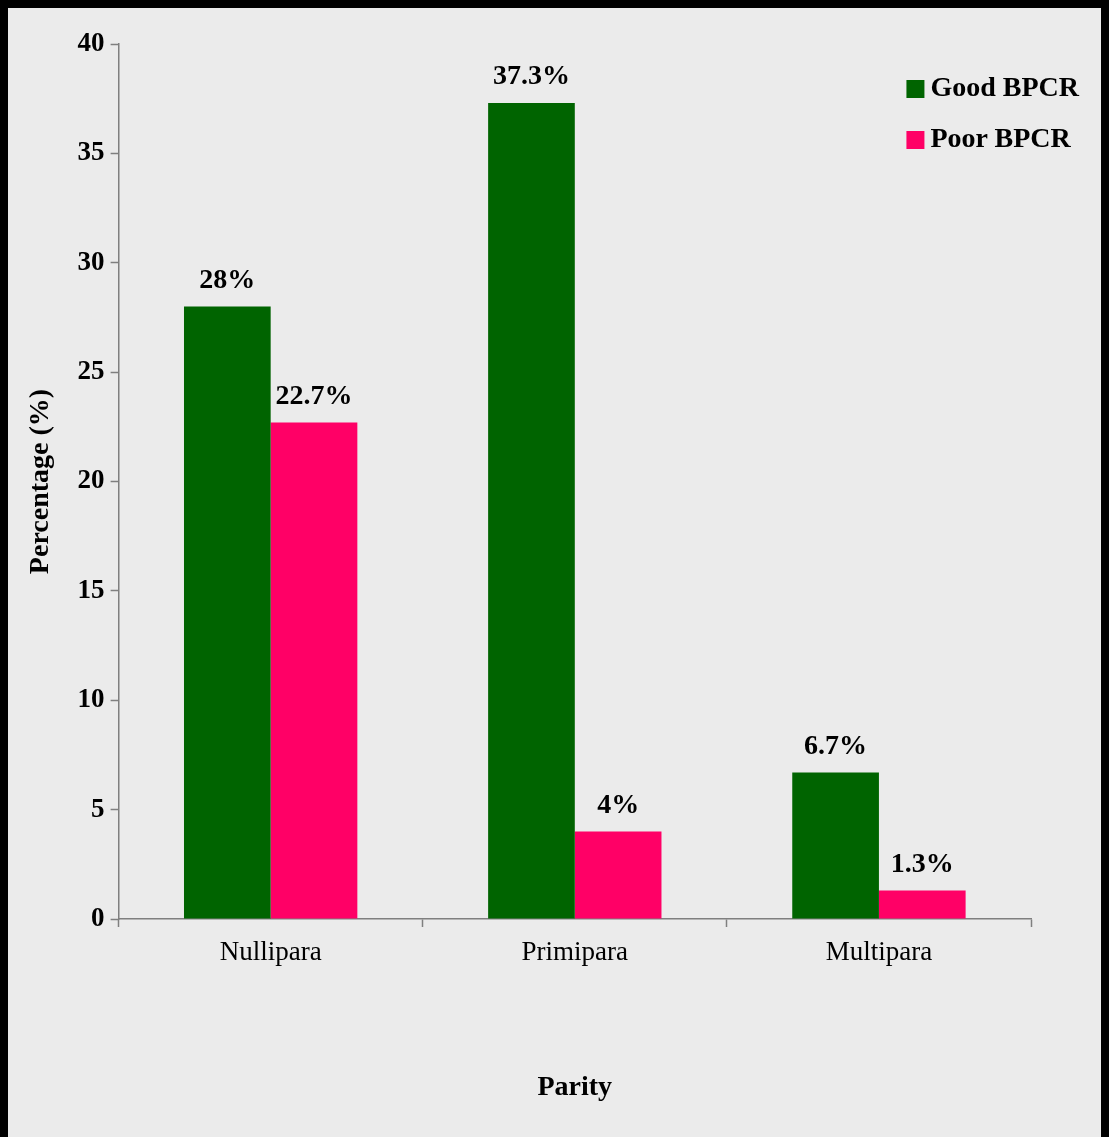 The height and width of the screenshot is (1137, 1109). What do you see at coordinates (836, 744) in the screenshot?
I see `data-label: 6.7%` at bounding box center [836, 744].